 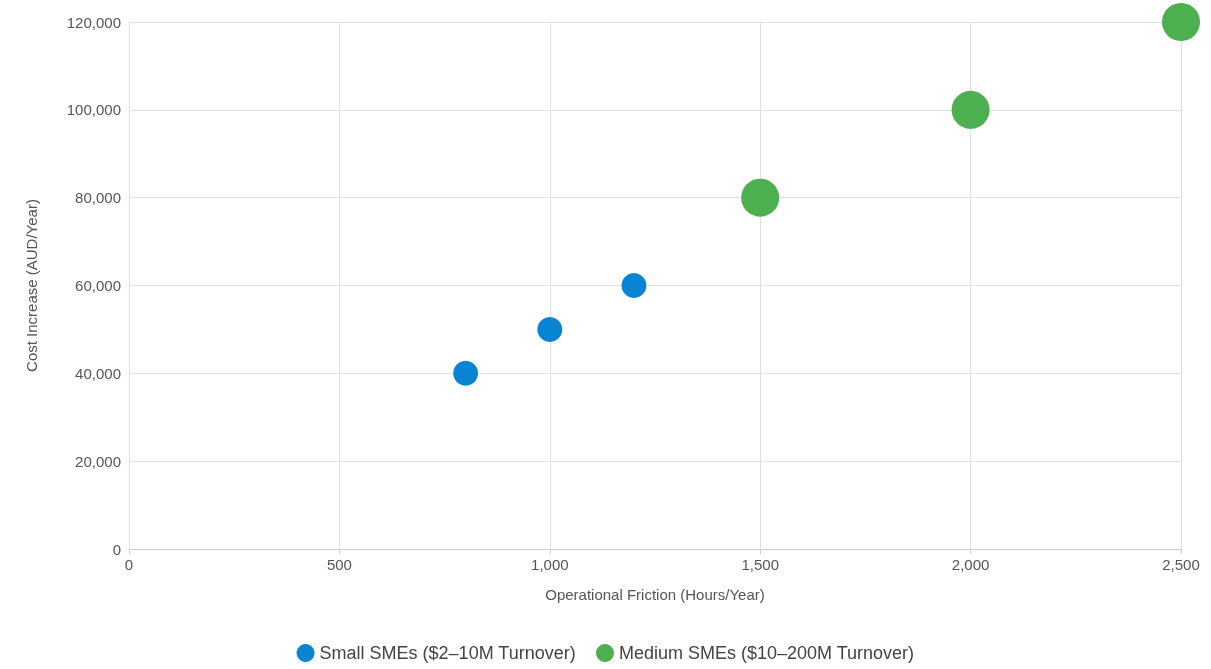 I want to click on x-tick-label: 1,000, so click(x=550, y=564).